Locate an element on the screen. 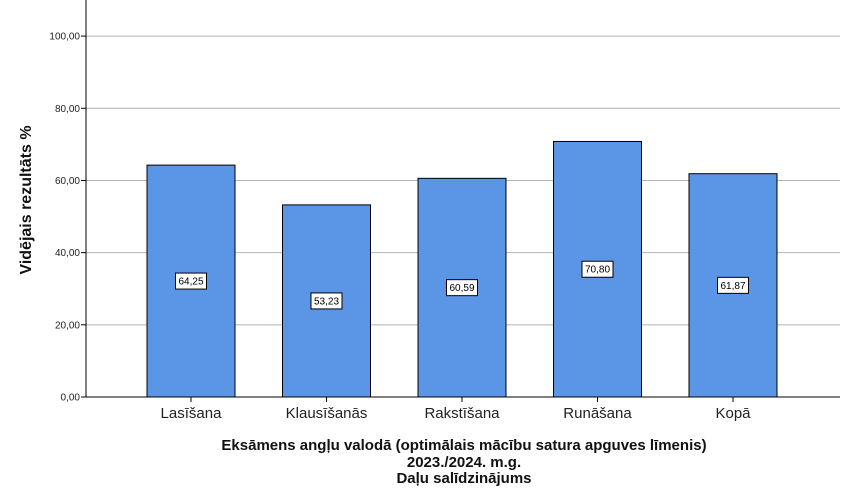 The image size is (850, 500). data-label: 70,80 is located at coordinates (597, 270).